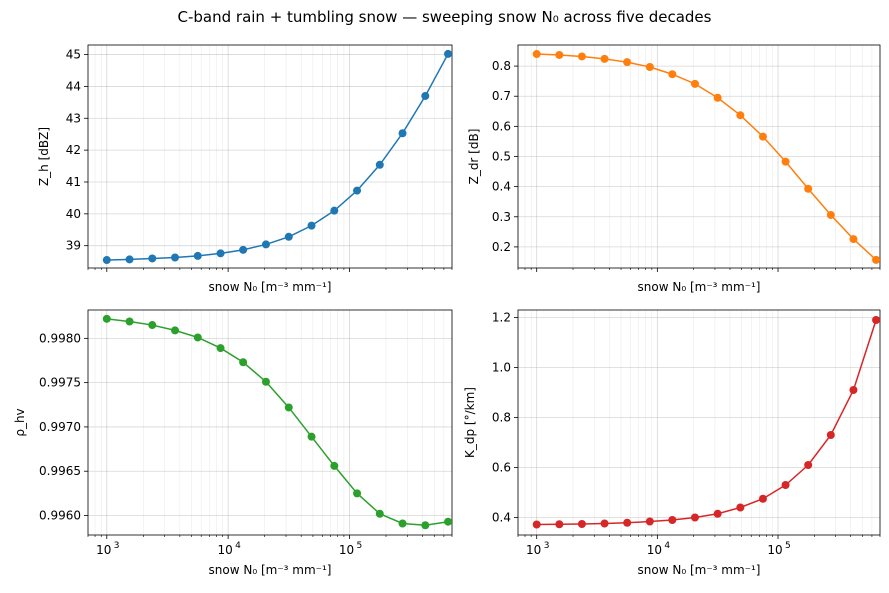 This screenshot has height=593, width=889. I want to click on y-axis-label: ρ_hv, so click(20, 422).